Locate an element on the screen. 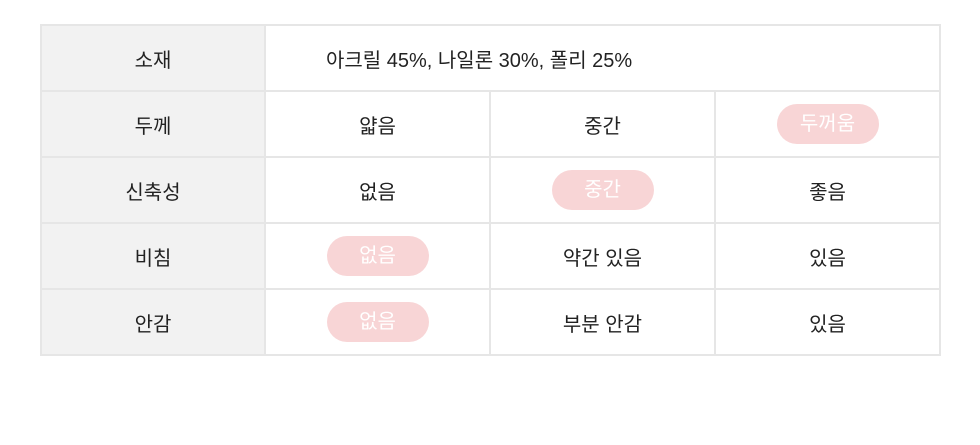 This screenshot has height=445, width=980. option-cell: 부분 안감 is located at coordinates (602, 322).